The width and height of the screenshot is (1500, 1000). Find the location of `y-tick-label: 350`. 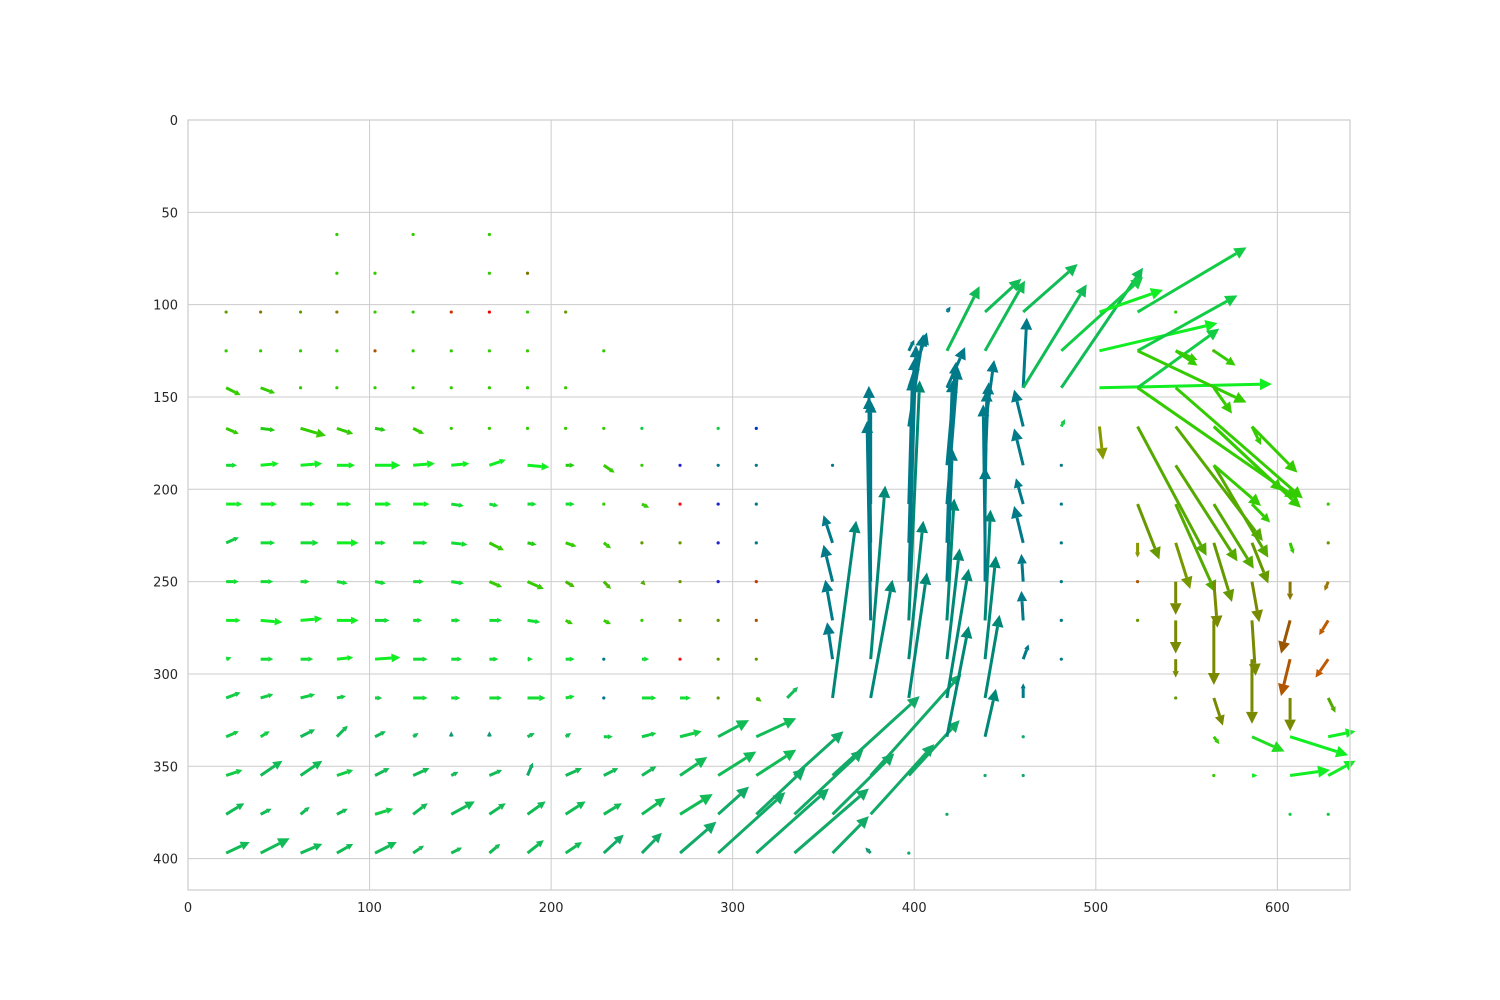

y-tick-label: 350 is located at coordinates (165, 767).